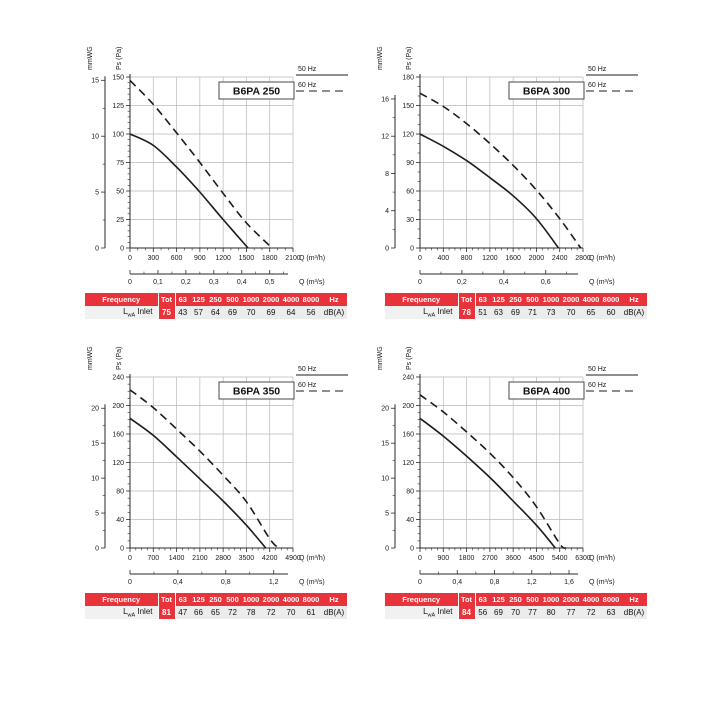  Describe the element at coordinates (591, 312) in the screenshot. I see `noise-value-cell-4000: 65` at that location.